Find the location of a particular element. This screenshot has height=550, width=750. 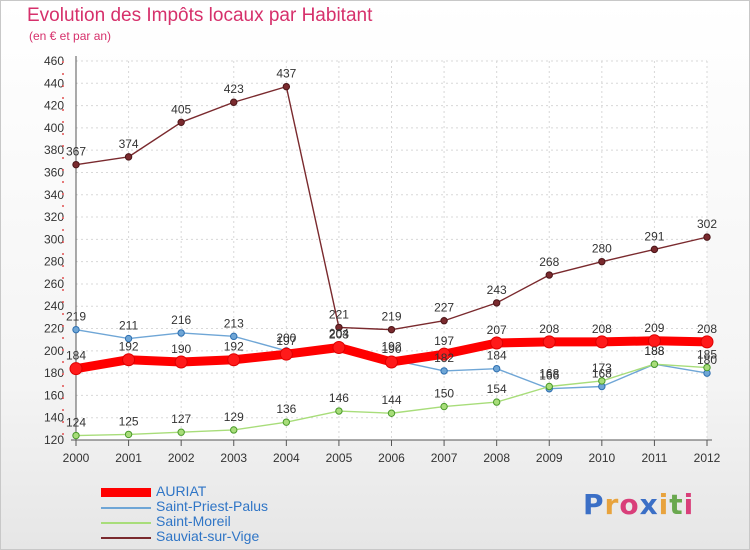

data-label-saint-priest-palus: 204 is located at coordinates (339, 333).